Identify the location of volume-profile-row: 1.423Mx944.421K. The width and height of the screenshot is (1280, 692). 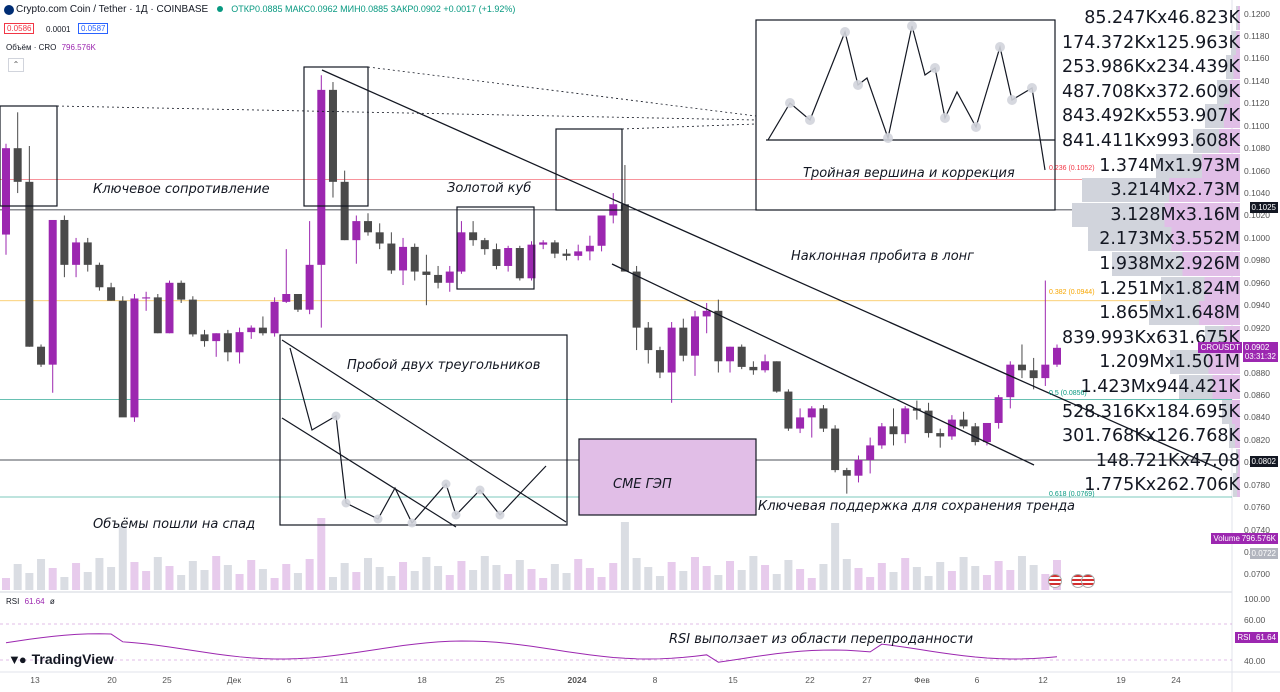
(1160, 387).